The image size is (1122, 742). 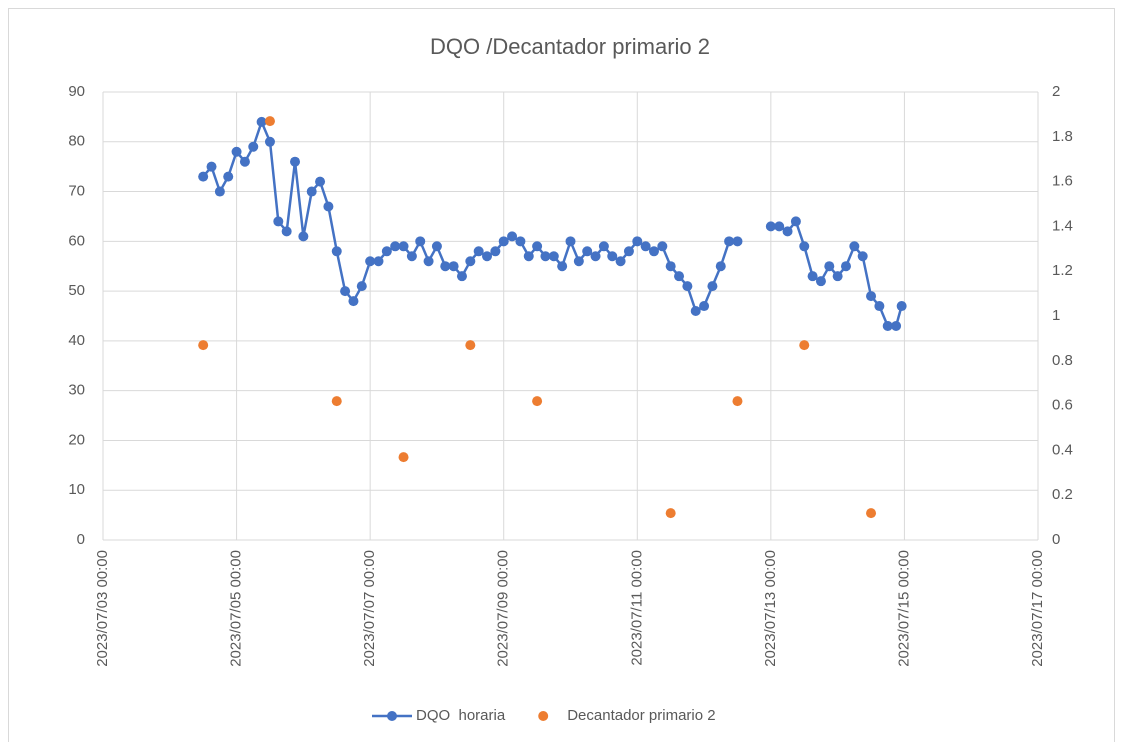 What do you see at coordinates (1062, 360) in the screenshot?
I see `y2-tick-label: 0.8` at bounding box center [1062, 360].